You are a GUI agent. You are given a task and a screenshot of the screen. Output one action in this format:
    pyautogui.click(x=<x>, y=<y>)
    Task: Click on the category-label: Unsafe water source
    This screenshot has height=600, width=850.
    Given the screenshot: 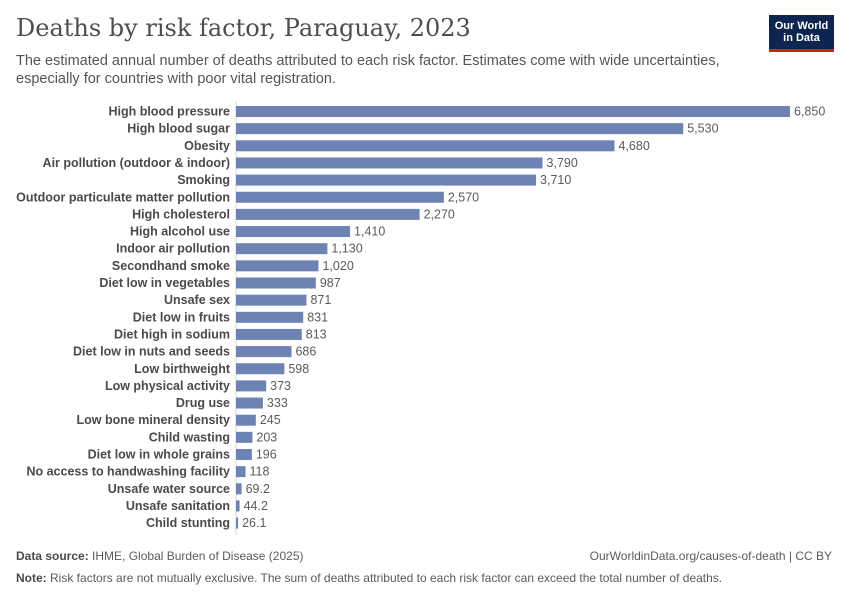 What is the action you would take?
    pyautogui.click(x=169, y=489)
    